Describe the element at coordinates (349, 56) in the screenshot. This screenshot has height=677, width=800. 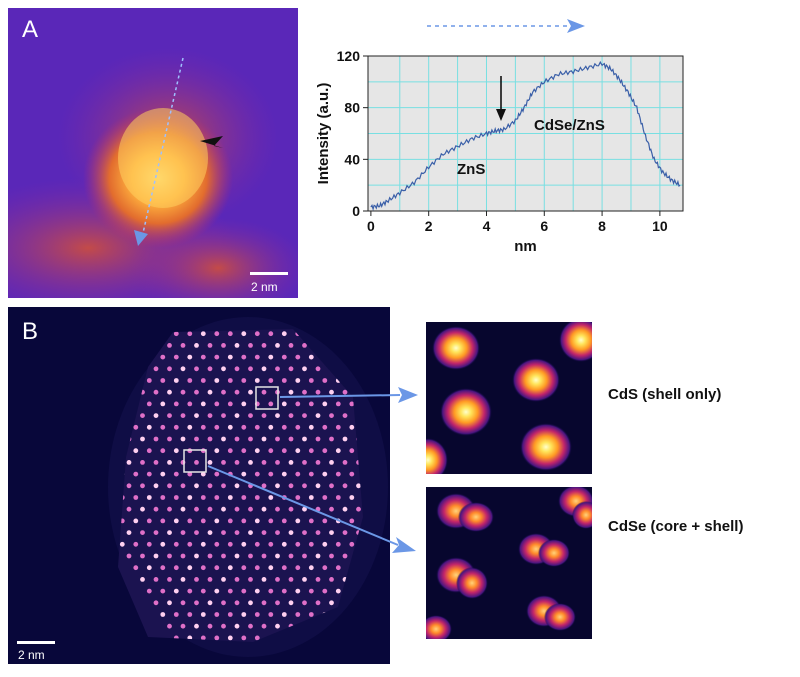
I see `y-tick-label: 120` at that location.